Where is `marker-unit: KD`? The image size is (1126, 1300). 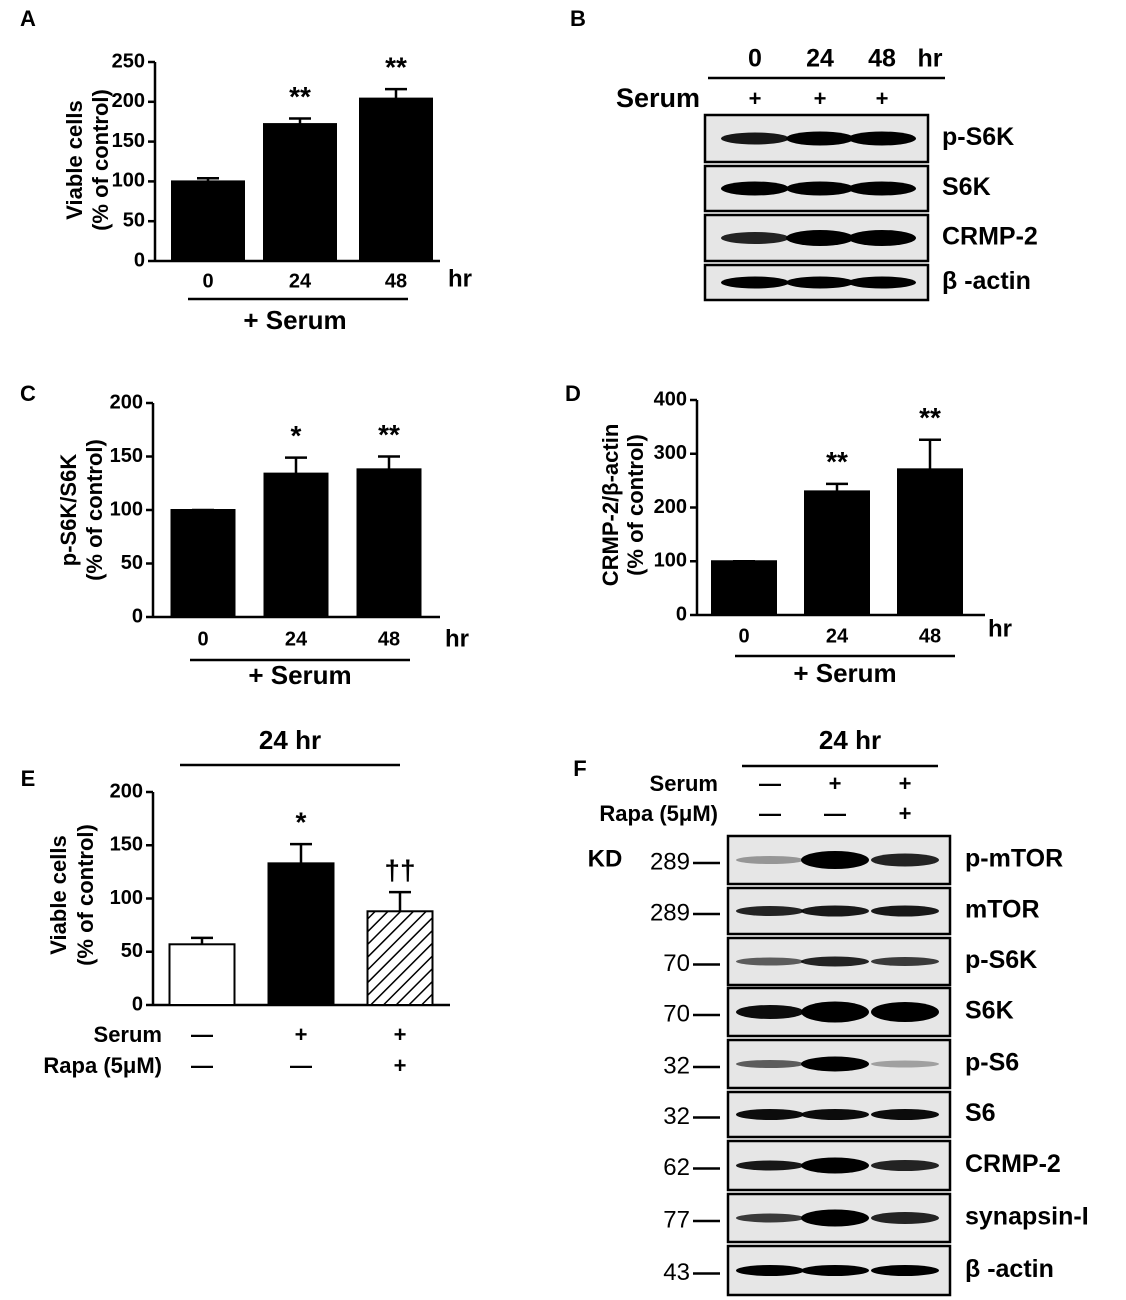
marker-unit: KD is located at coordinates (605, 858).